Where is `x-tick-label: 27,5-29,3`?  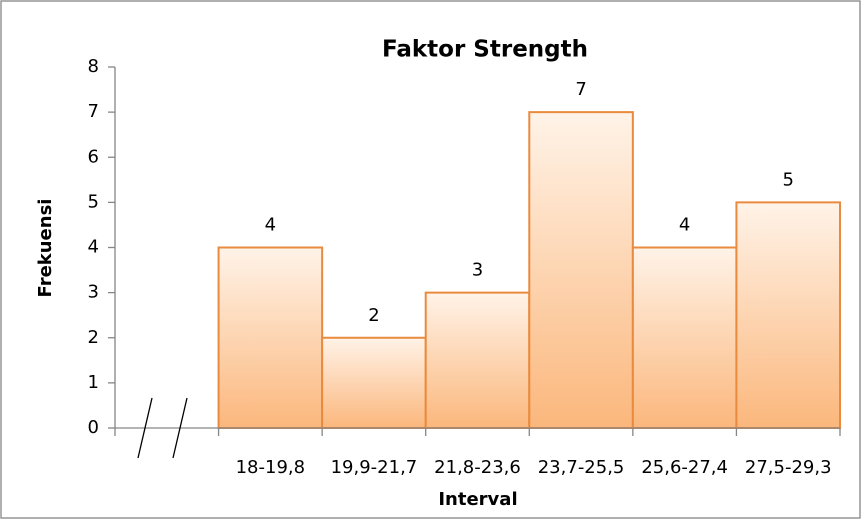 x-tick-label: 27,5-29,3 is located at coordinates (788, 467).